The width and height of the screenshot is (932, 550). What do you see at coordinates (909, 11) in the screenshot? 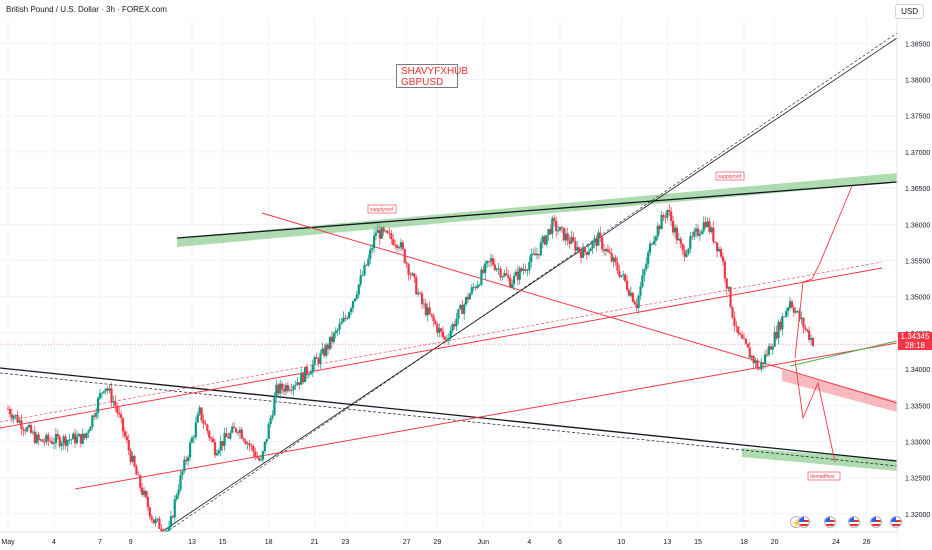
I see `currency-selector: USD` at bounding box center [909, 11].